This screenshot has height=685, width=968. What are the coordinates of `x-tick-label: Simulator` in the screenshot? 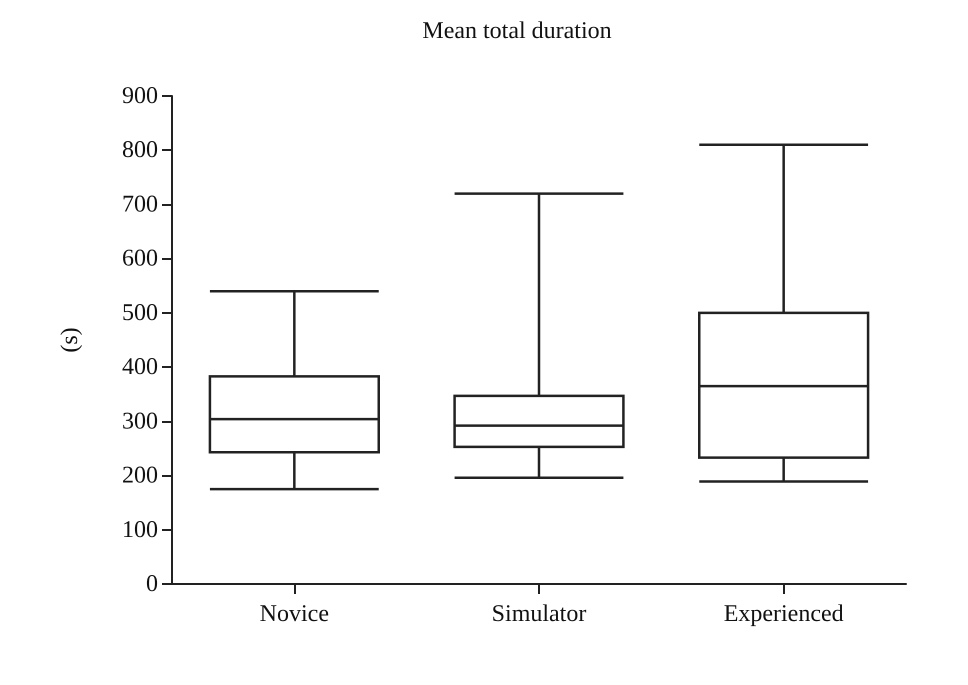 It's located at (539, 614).